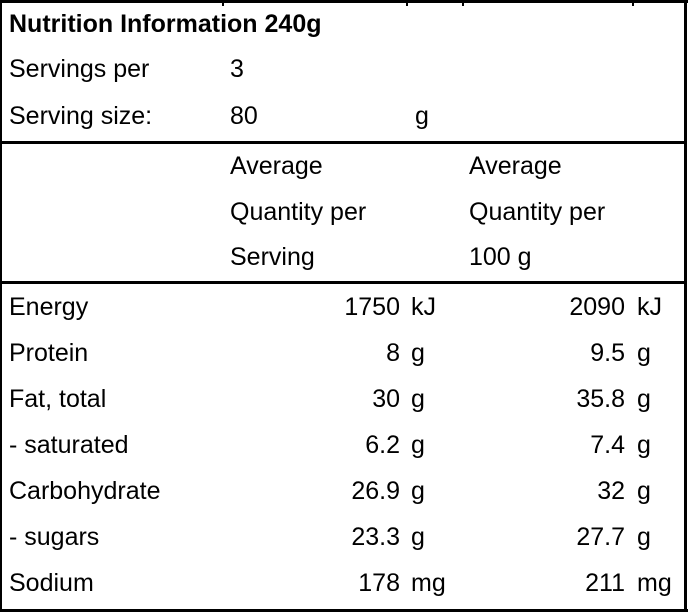 This screenshot has width=688, height=612. What do you see at coordinates (344, 1) in the screenshot?
I see `table-border-top` at bounding box center [344, 1].